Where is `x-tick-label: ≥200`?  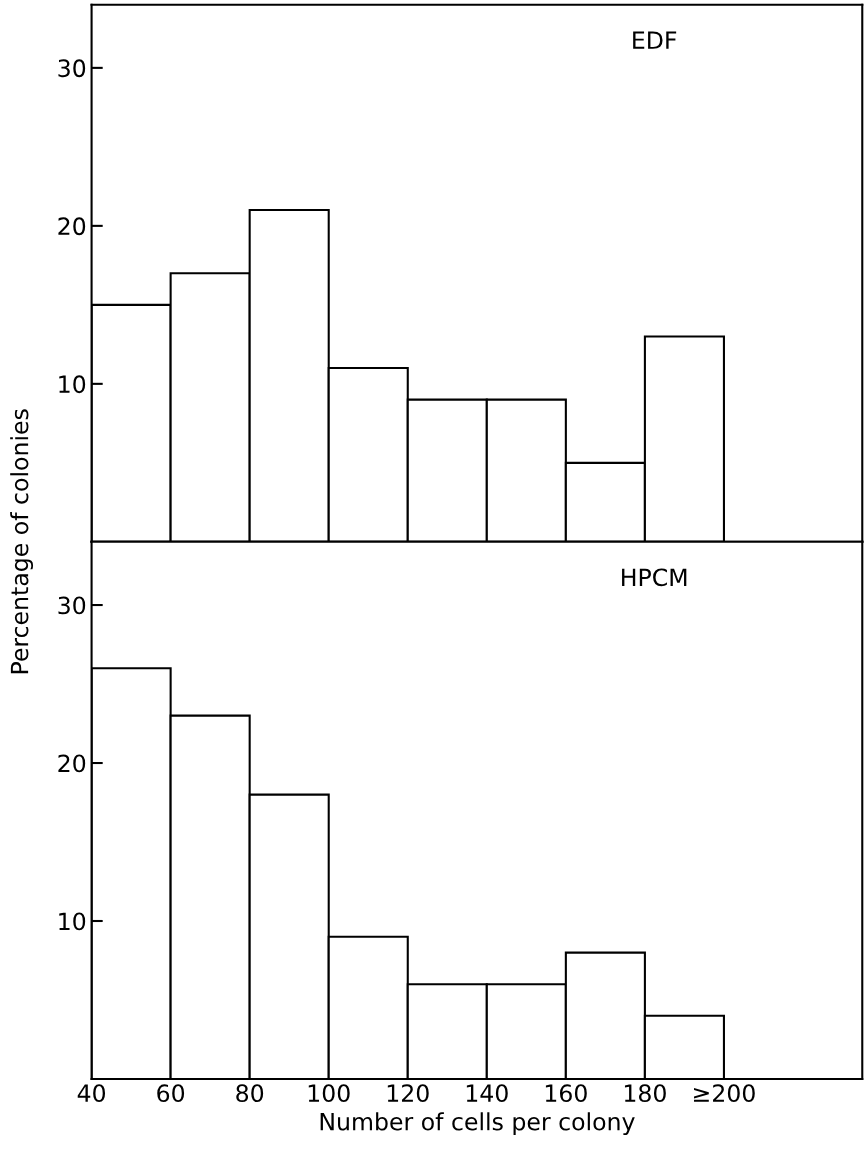 x-tick-label: ≥200 is located at coordinates (724, 1093).